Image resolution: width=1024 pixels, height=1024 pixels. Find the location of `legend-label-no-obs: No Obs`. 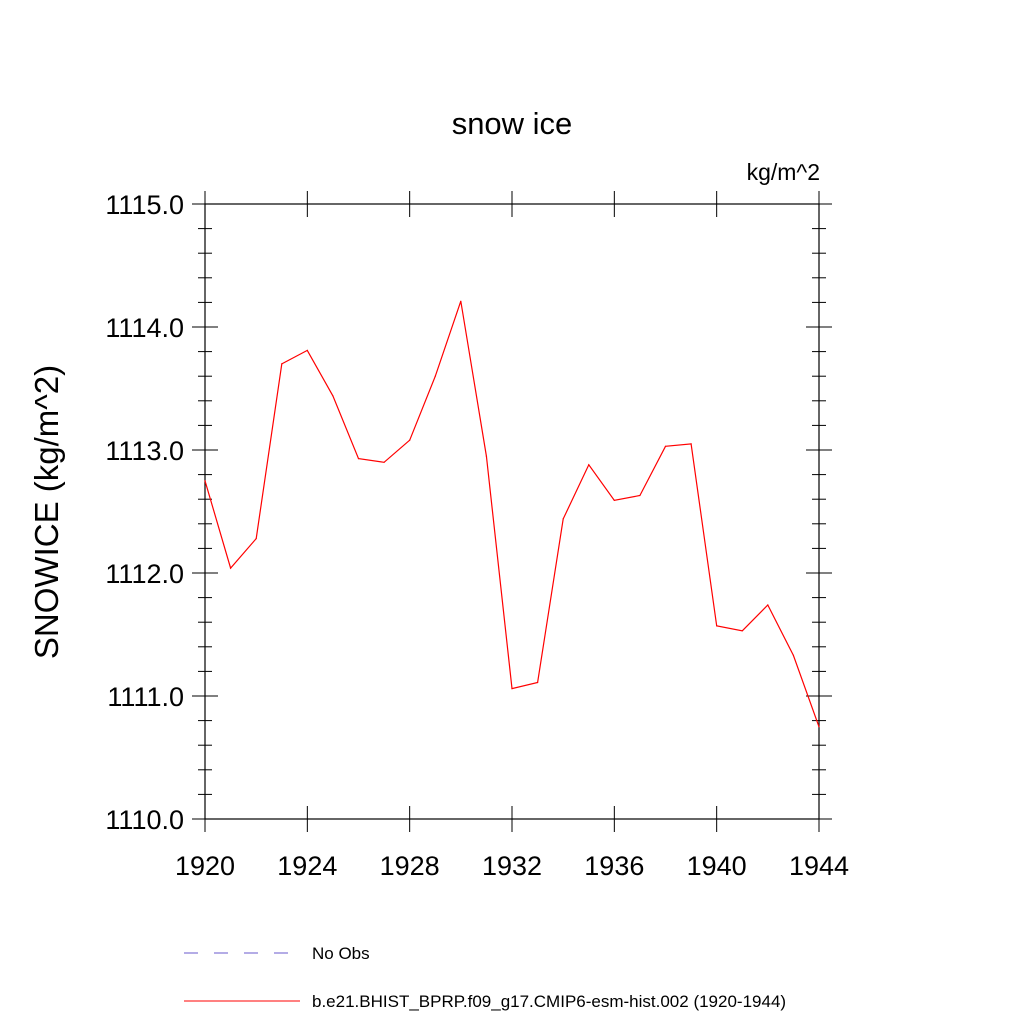

legend-label-no-obs: No Obs is located at coordinates (341, 953).